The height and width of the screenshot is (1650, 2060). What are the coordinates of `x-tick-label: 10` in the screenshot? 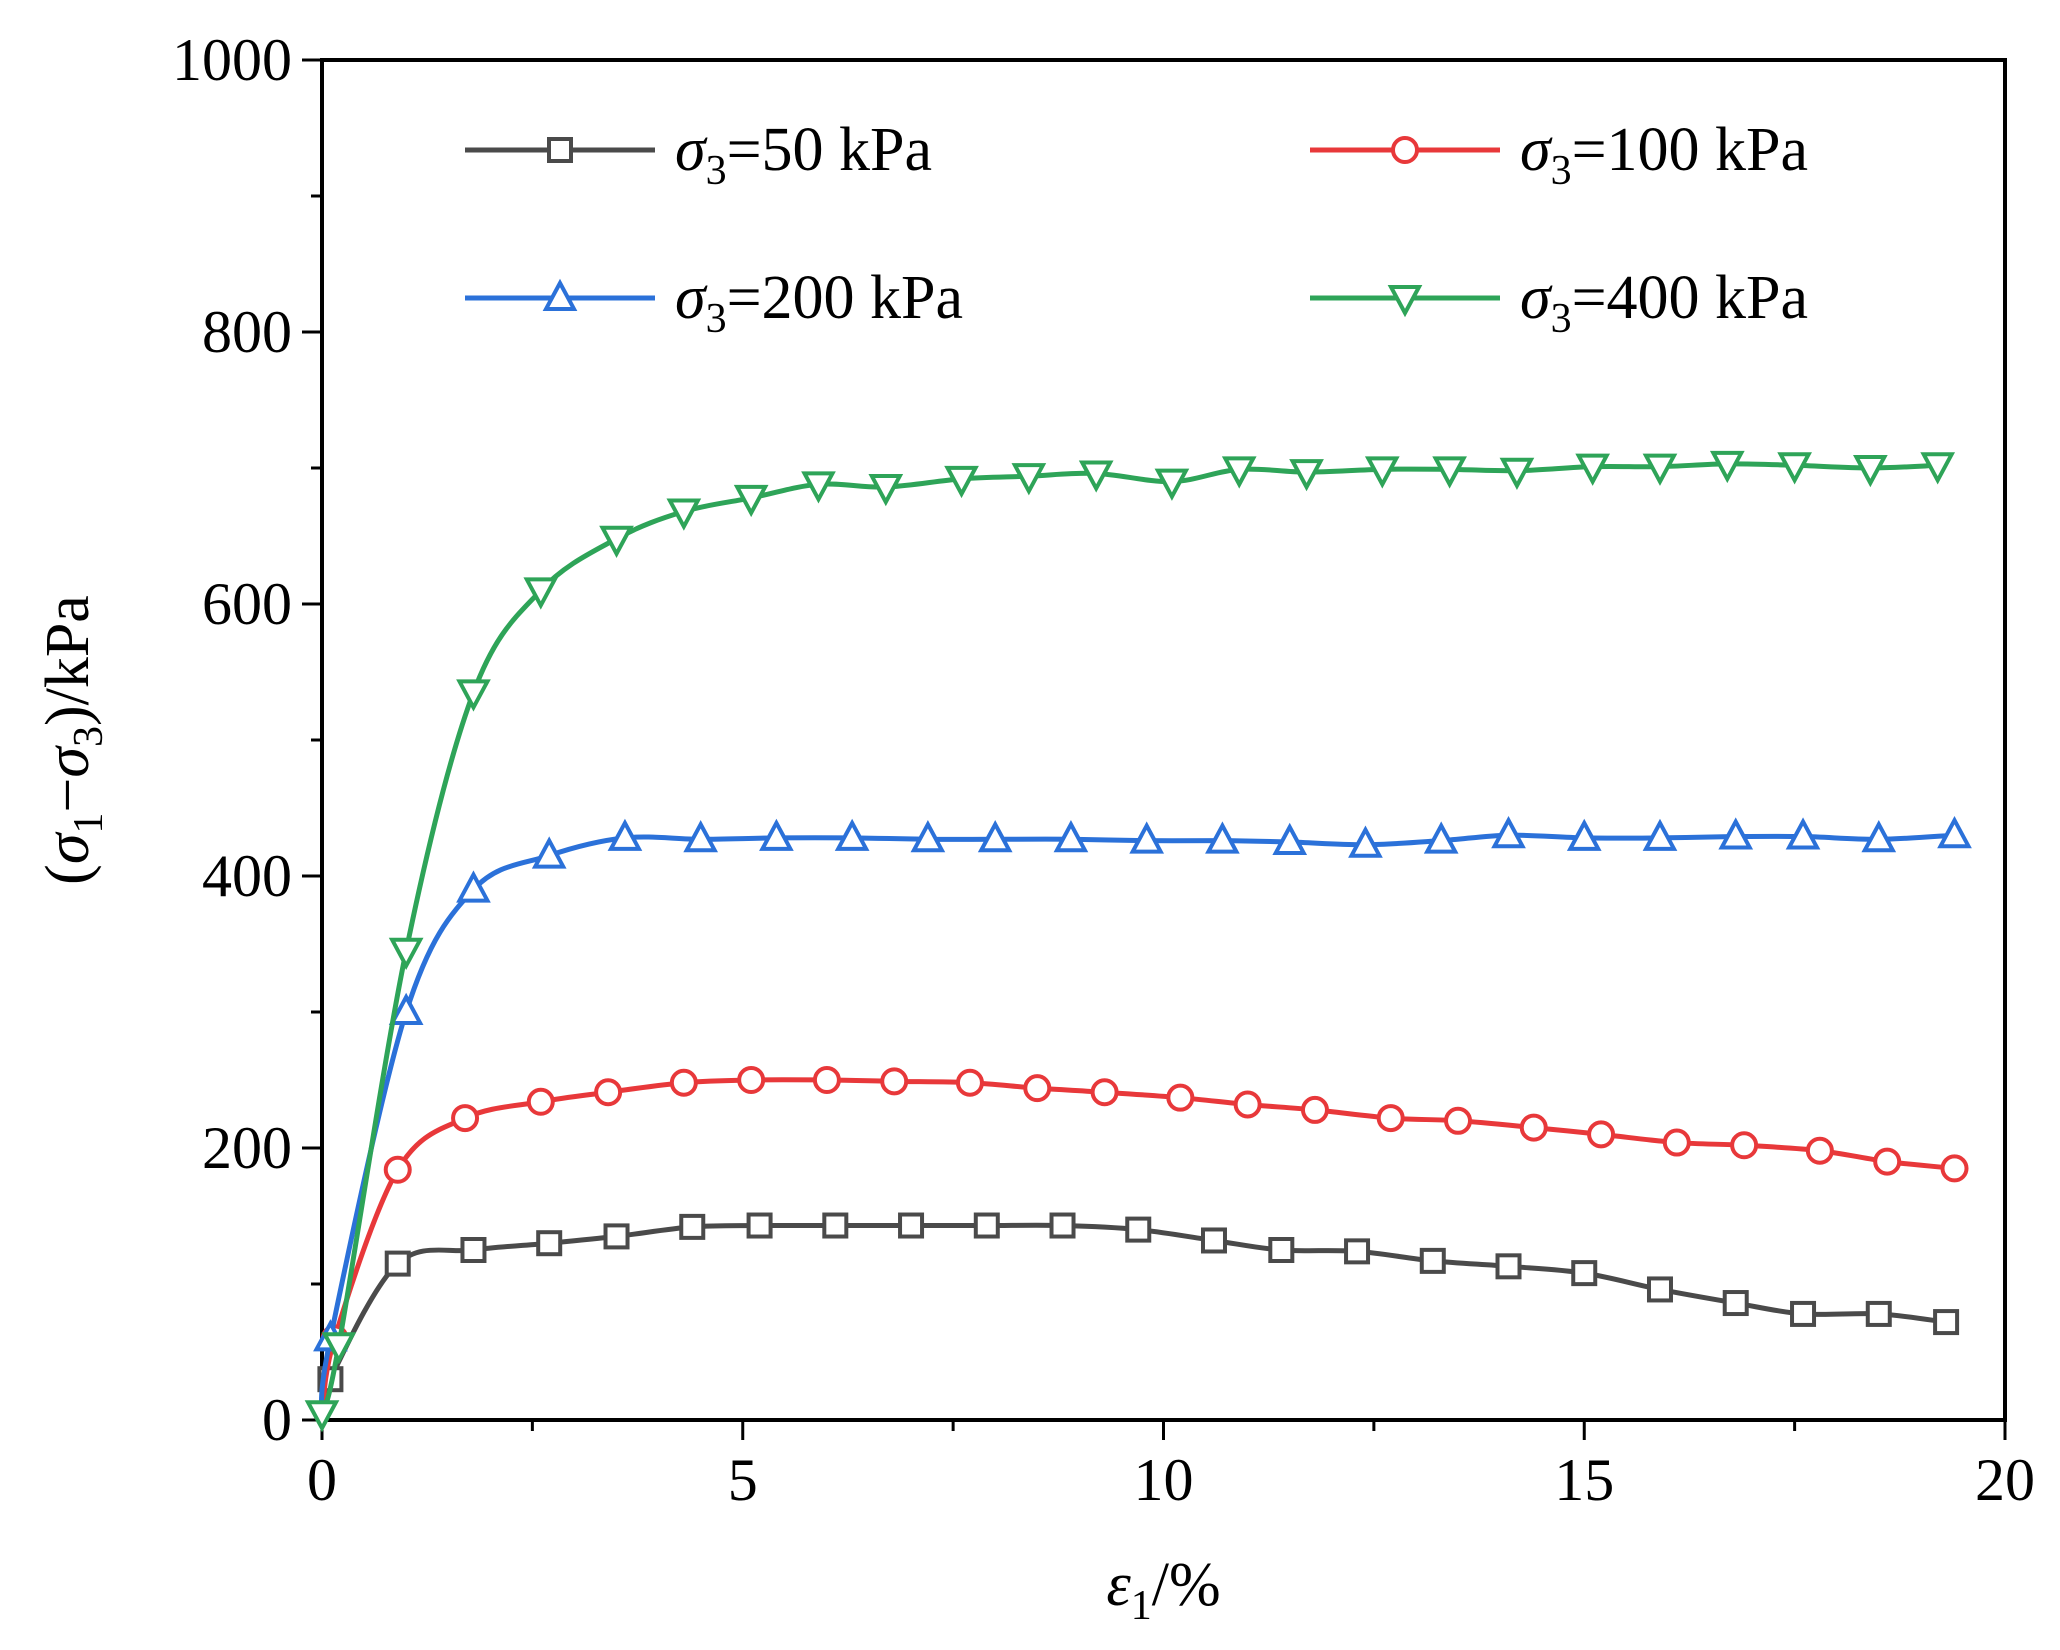 It's located at (1164, 1480).